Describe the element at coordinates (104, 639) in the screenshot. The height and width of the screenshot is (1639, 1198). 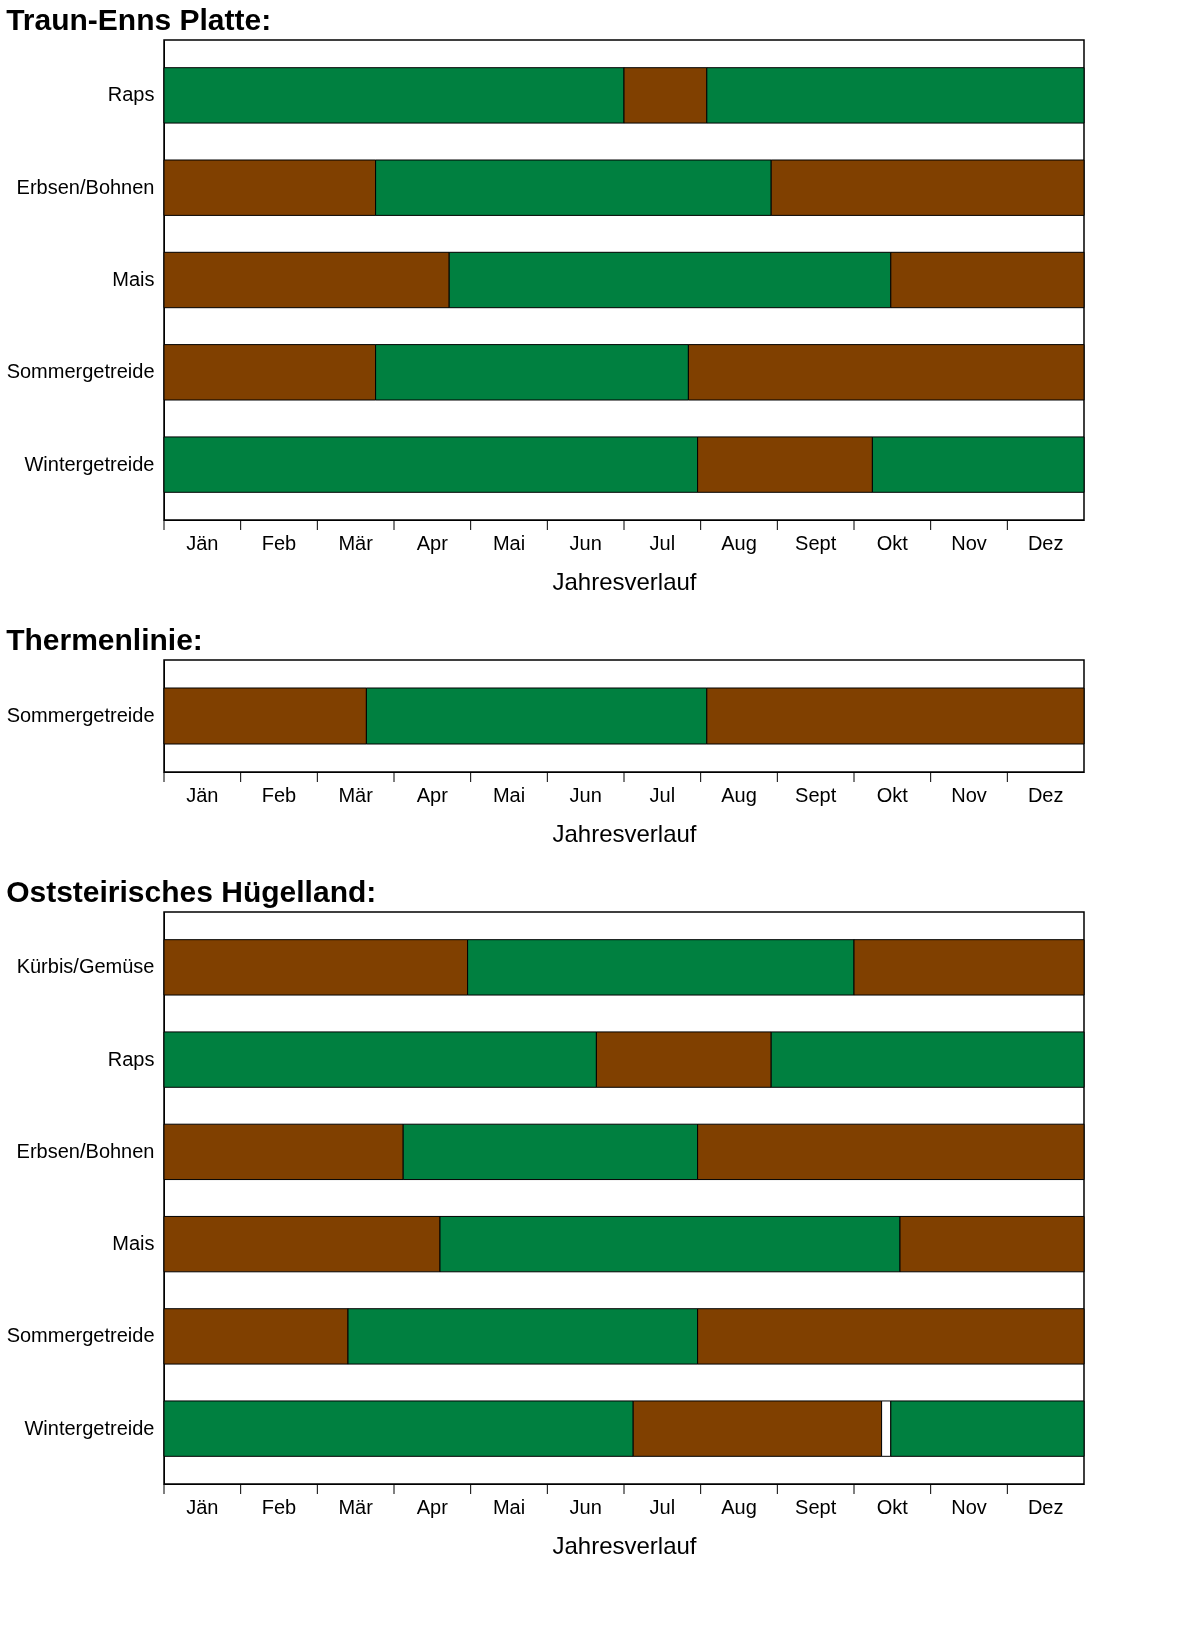
I see `chart-title: Thermenlinie:` at that location.